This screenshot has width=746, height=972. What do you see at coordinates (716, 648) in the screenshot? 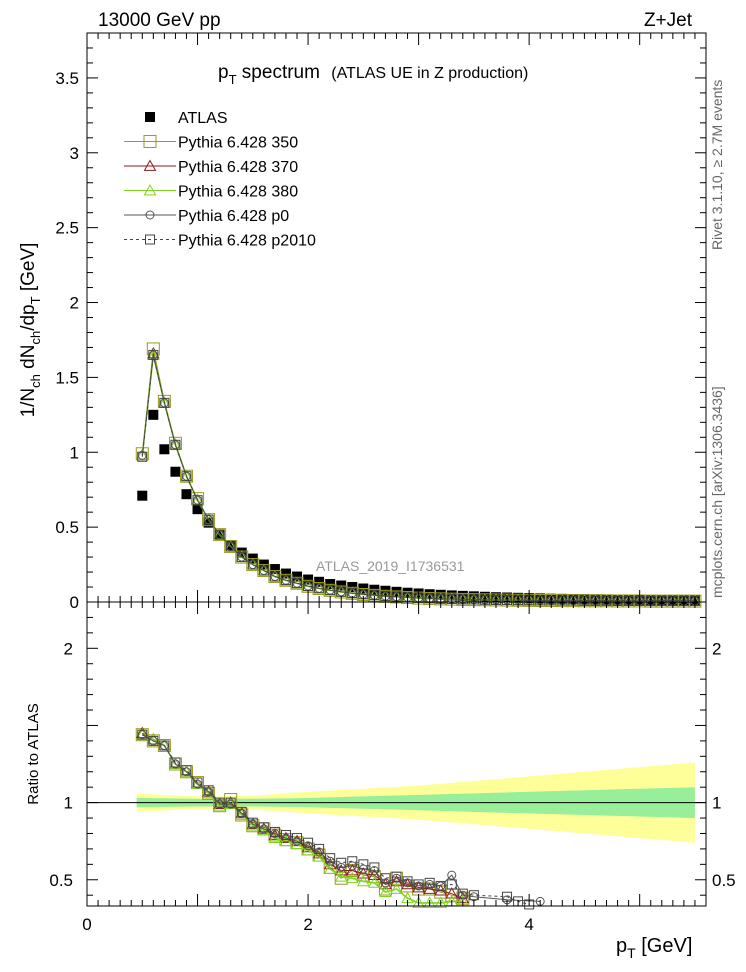
I see `ratio-ytick-label-right: 2` at bounding box center [716, 648].